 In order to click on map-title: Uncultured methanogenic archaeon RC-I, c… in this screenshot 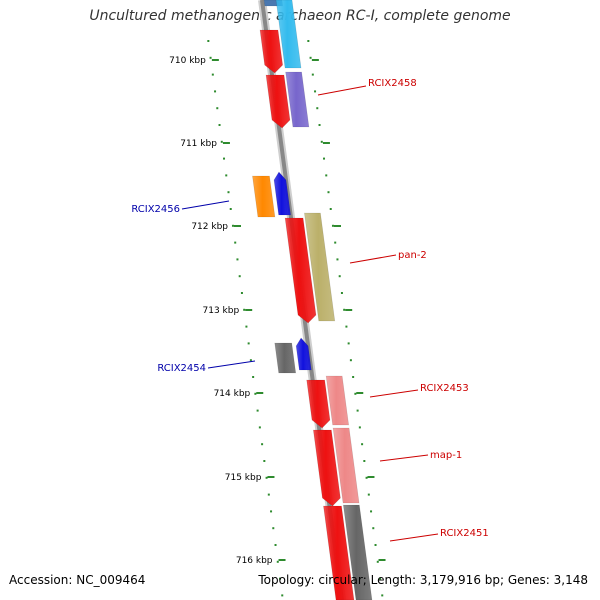, I will do `click(300, 16)`.